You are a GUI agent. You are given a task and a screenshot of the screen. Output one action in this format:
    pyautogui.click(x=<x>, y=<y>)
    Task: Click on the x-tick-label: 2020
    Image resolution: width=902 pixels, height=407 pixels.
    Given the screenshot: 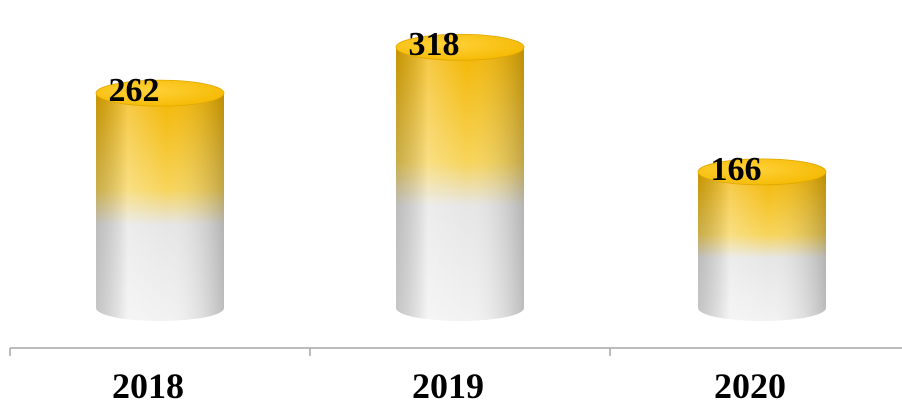 What is the action you would take?
    pyautogui.click(x=750, y=384)
    